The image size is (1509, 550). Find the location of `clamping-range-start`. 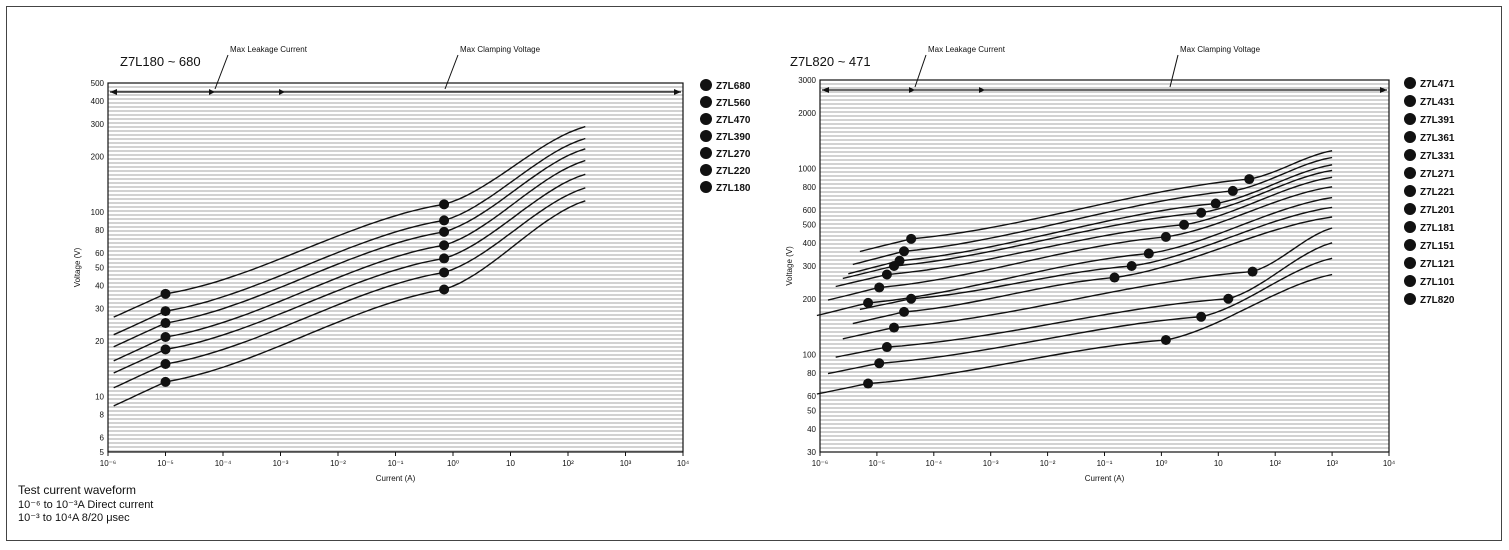

clamping-range-start is located at coordinates (282, 92).